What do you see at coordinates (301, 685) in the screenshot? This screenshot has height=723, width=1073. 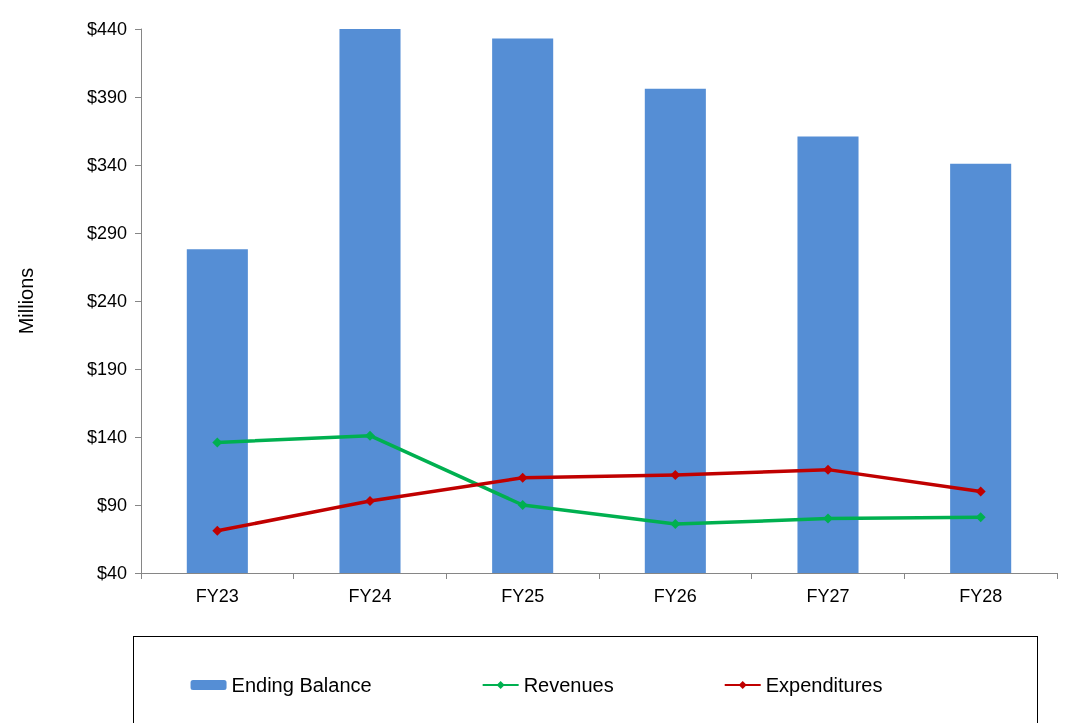 I see `legend-label: Ending Balance` at bounding box center [301, 685].